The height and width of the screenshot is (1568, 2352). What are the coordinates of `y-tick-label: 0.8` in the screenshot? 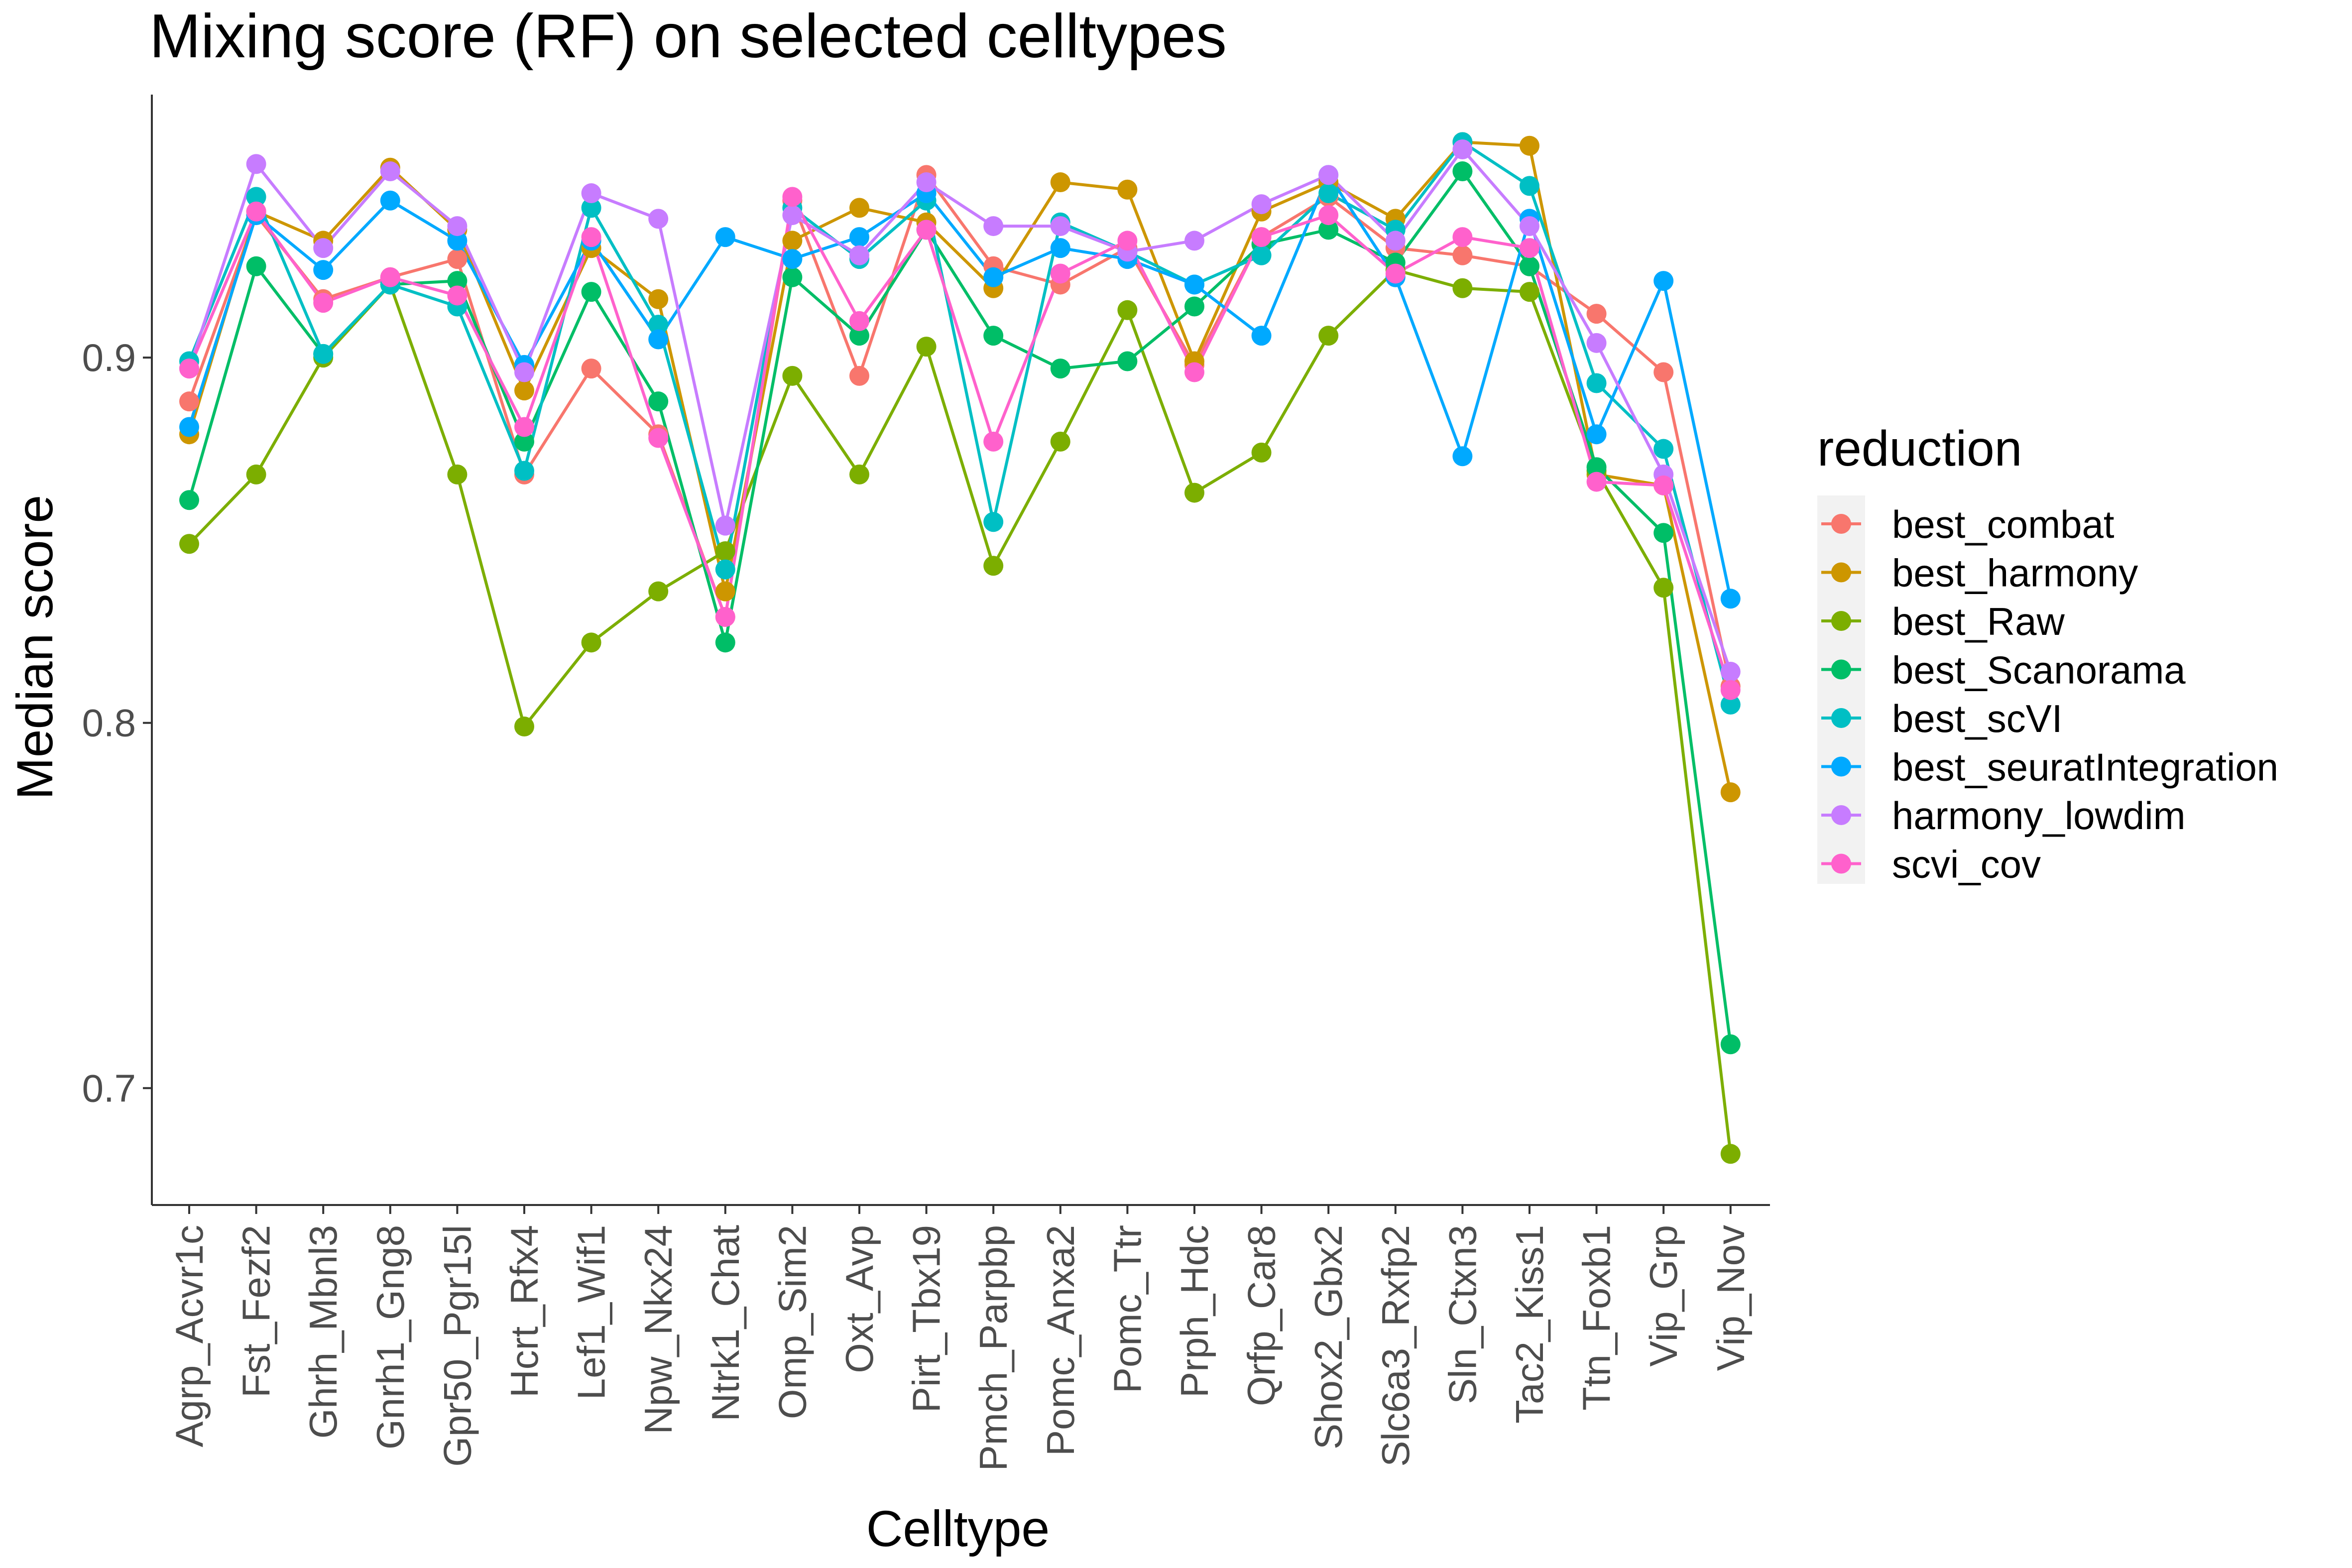 It's located at (109, 723).